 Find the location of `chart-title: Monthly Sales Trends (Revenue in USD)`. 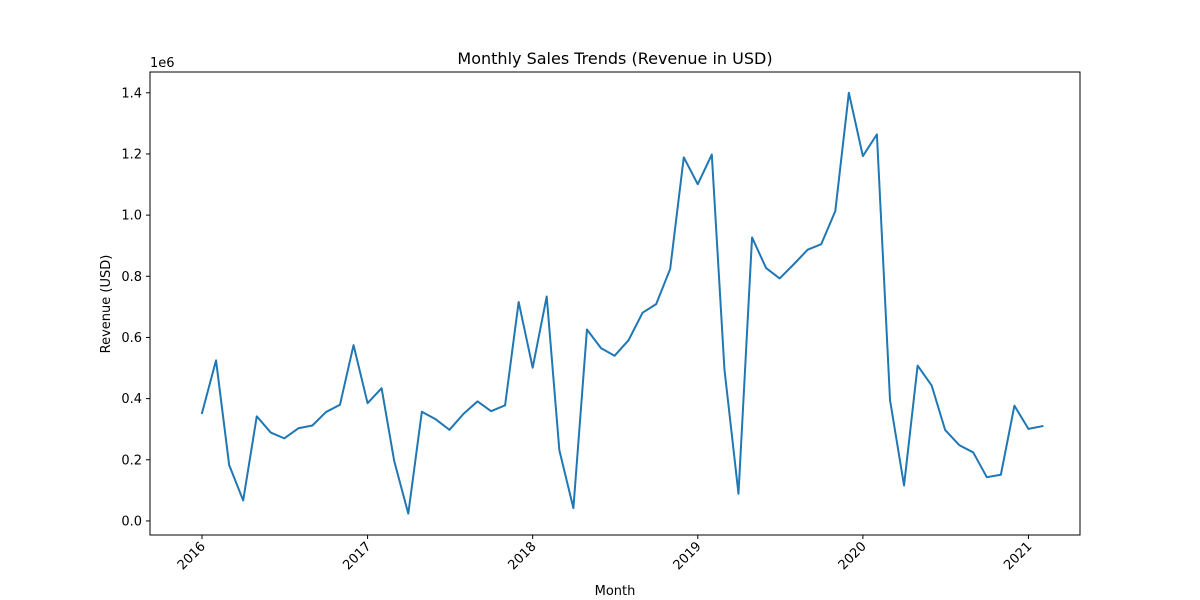

chart-title: Monthly Sales Trends (Revenue in USD) is located at coordinates (614, 58).